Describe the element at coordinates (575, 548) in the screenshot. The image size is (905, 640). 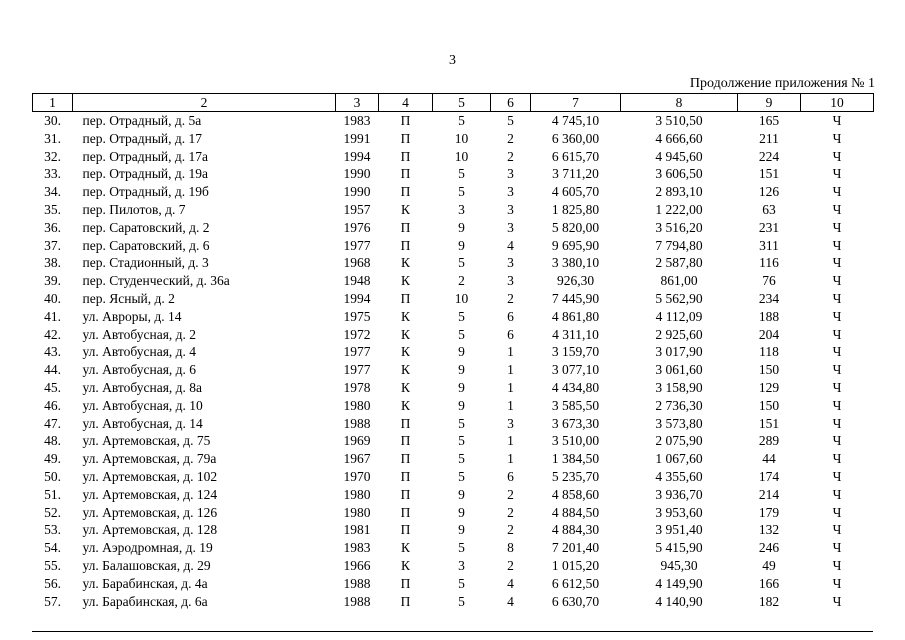
I see `table-cell: 7 201,40` at that location.